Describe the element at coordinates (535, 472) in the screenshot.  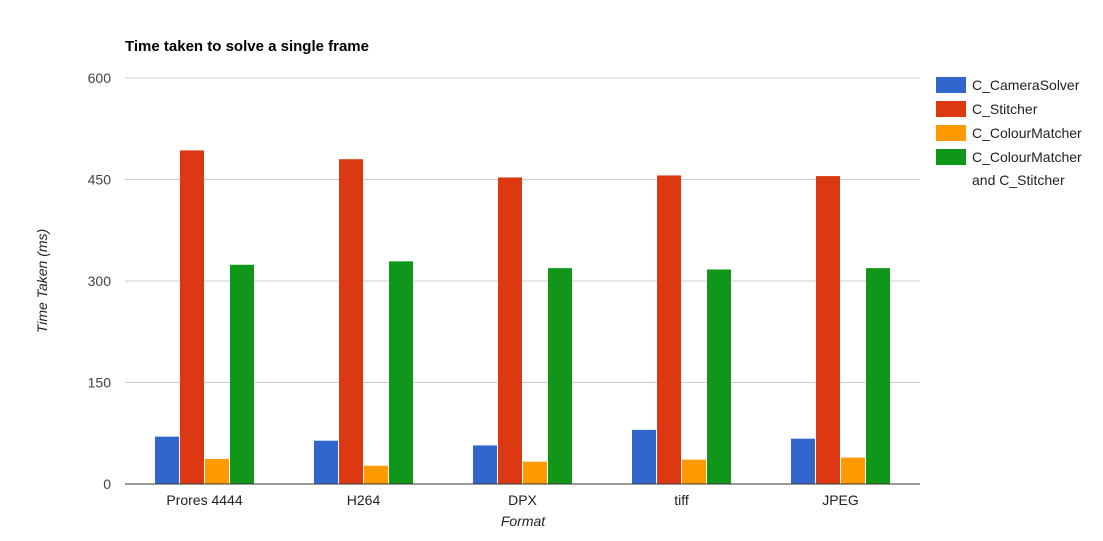
I see `bar-c-colourmatcher-dpx` at that location.